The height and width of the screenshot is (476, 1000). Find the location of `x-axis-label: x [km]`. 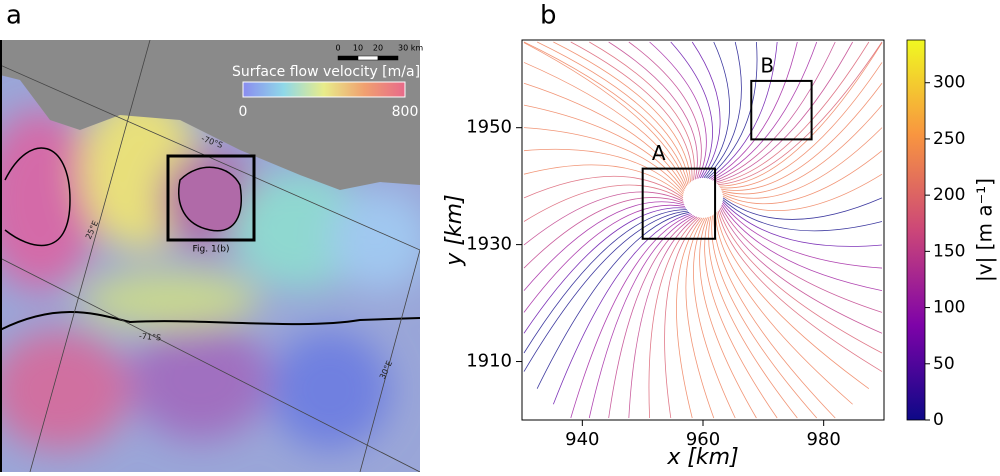

x-axis-label: x [km] is located at coordinates (702, 457).